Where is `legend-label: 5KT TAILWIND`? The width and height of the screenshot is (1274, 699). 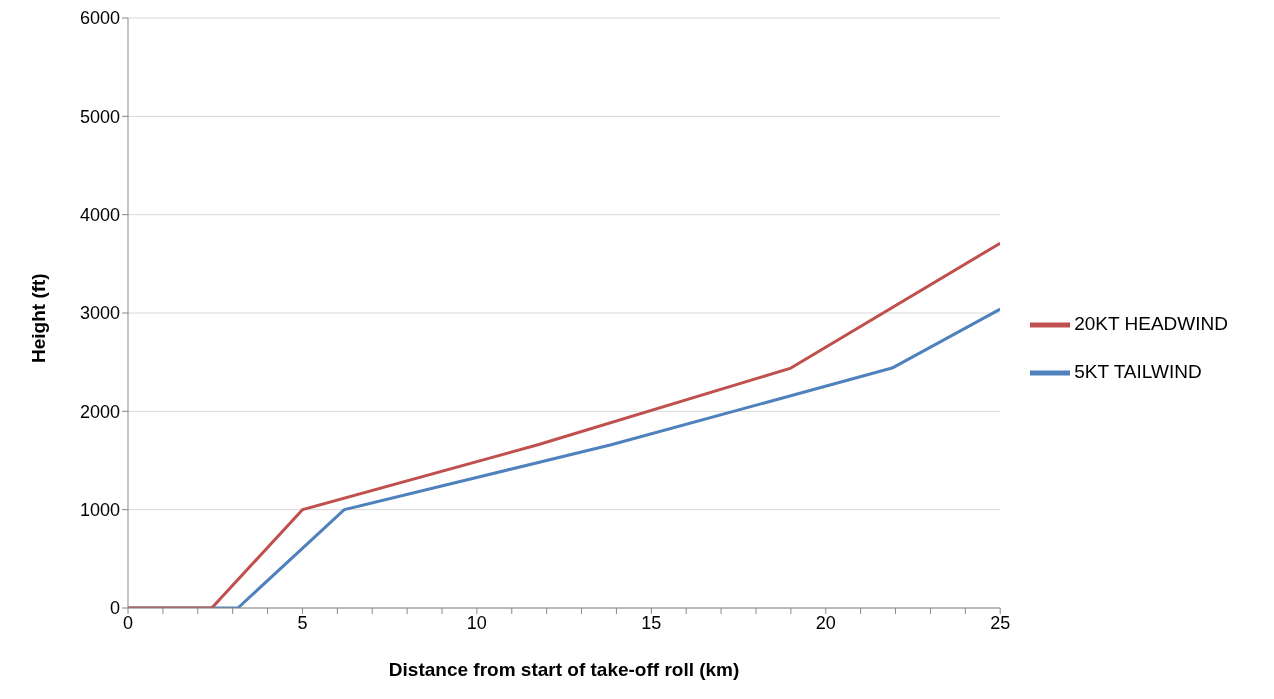 legend-label: 5KT TAILWIND is located at coordinates (1138, 371).